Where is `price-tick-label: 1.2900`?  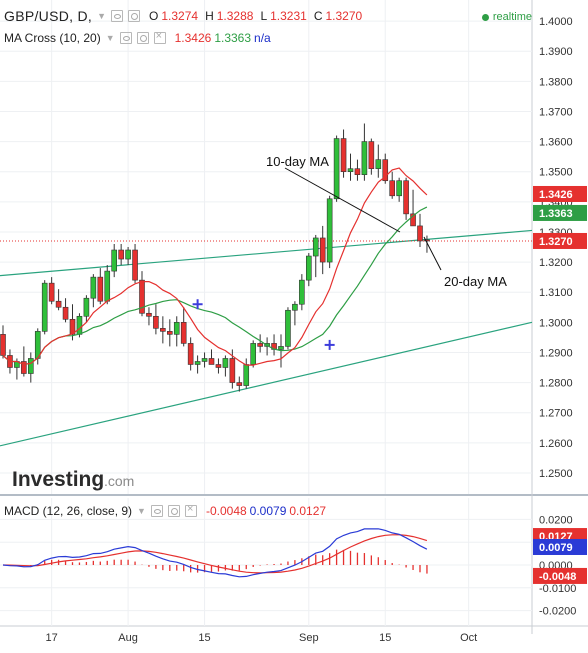 price-tick-label: 1.2900 is located at coordinates (556, 353).